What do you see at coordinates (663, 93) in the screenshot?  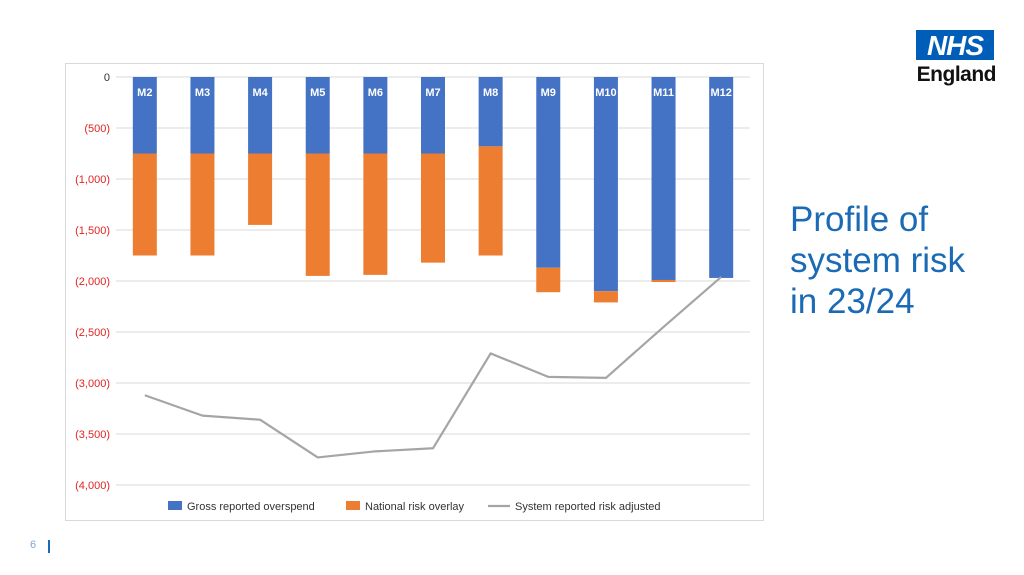 I see `category-label: M11` at bounding box center [663, 93].